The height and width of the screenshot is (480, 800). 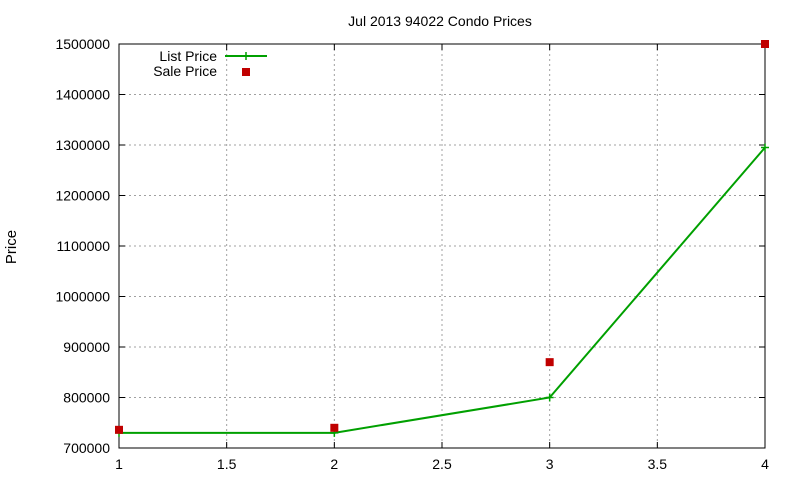 What do you see at coordinates (185, 71) in the screenshot?
I see `legend-sale-price-label: Sale Price` at bounding box center [185, 71].